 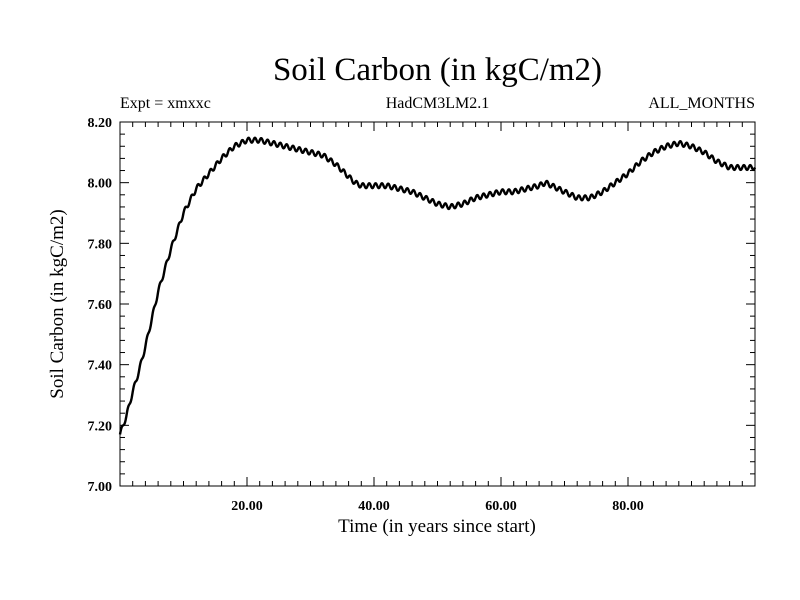 What do you see at coordinates (165, 103) in the screenshot?
I see `experiment-label: Expt = xmxxc` at bounding box center [165, 103].